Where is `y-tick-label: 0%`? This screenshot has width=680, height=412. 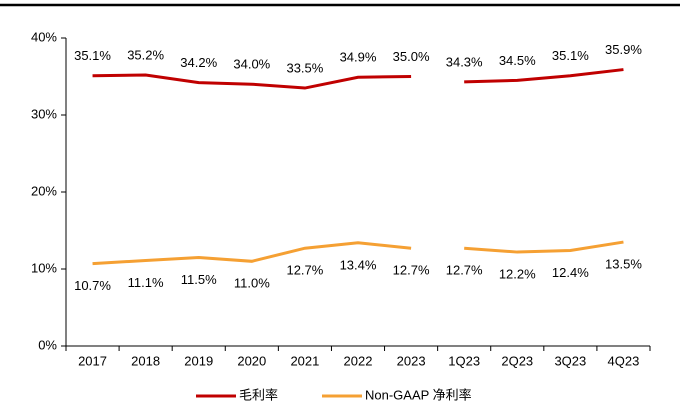
y-tick-label: 0% is located at coordinates (47, 344).